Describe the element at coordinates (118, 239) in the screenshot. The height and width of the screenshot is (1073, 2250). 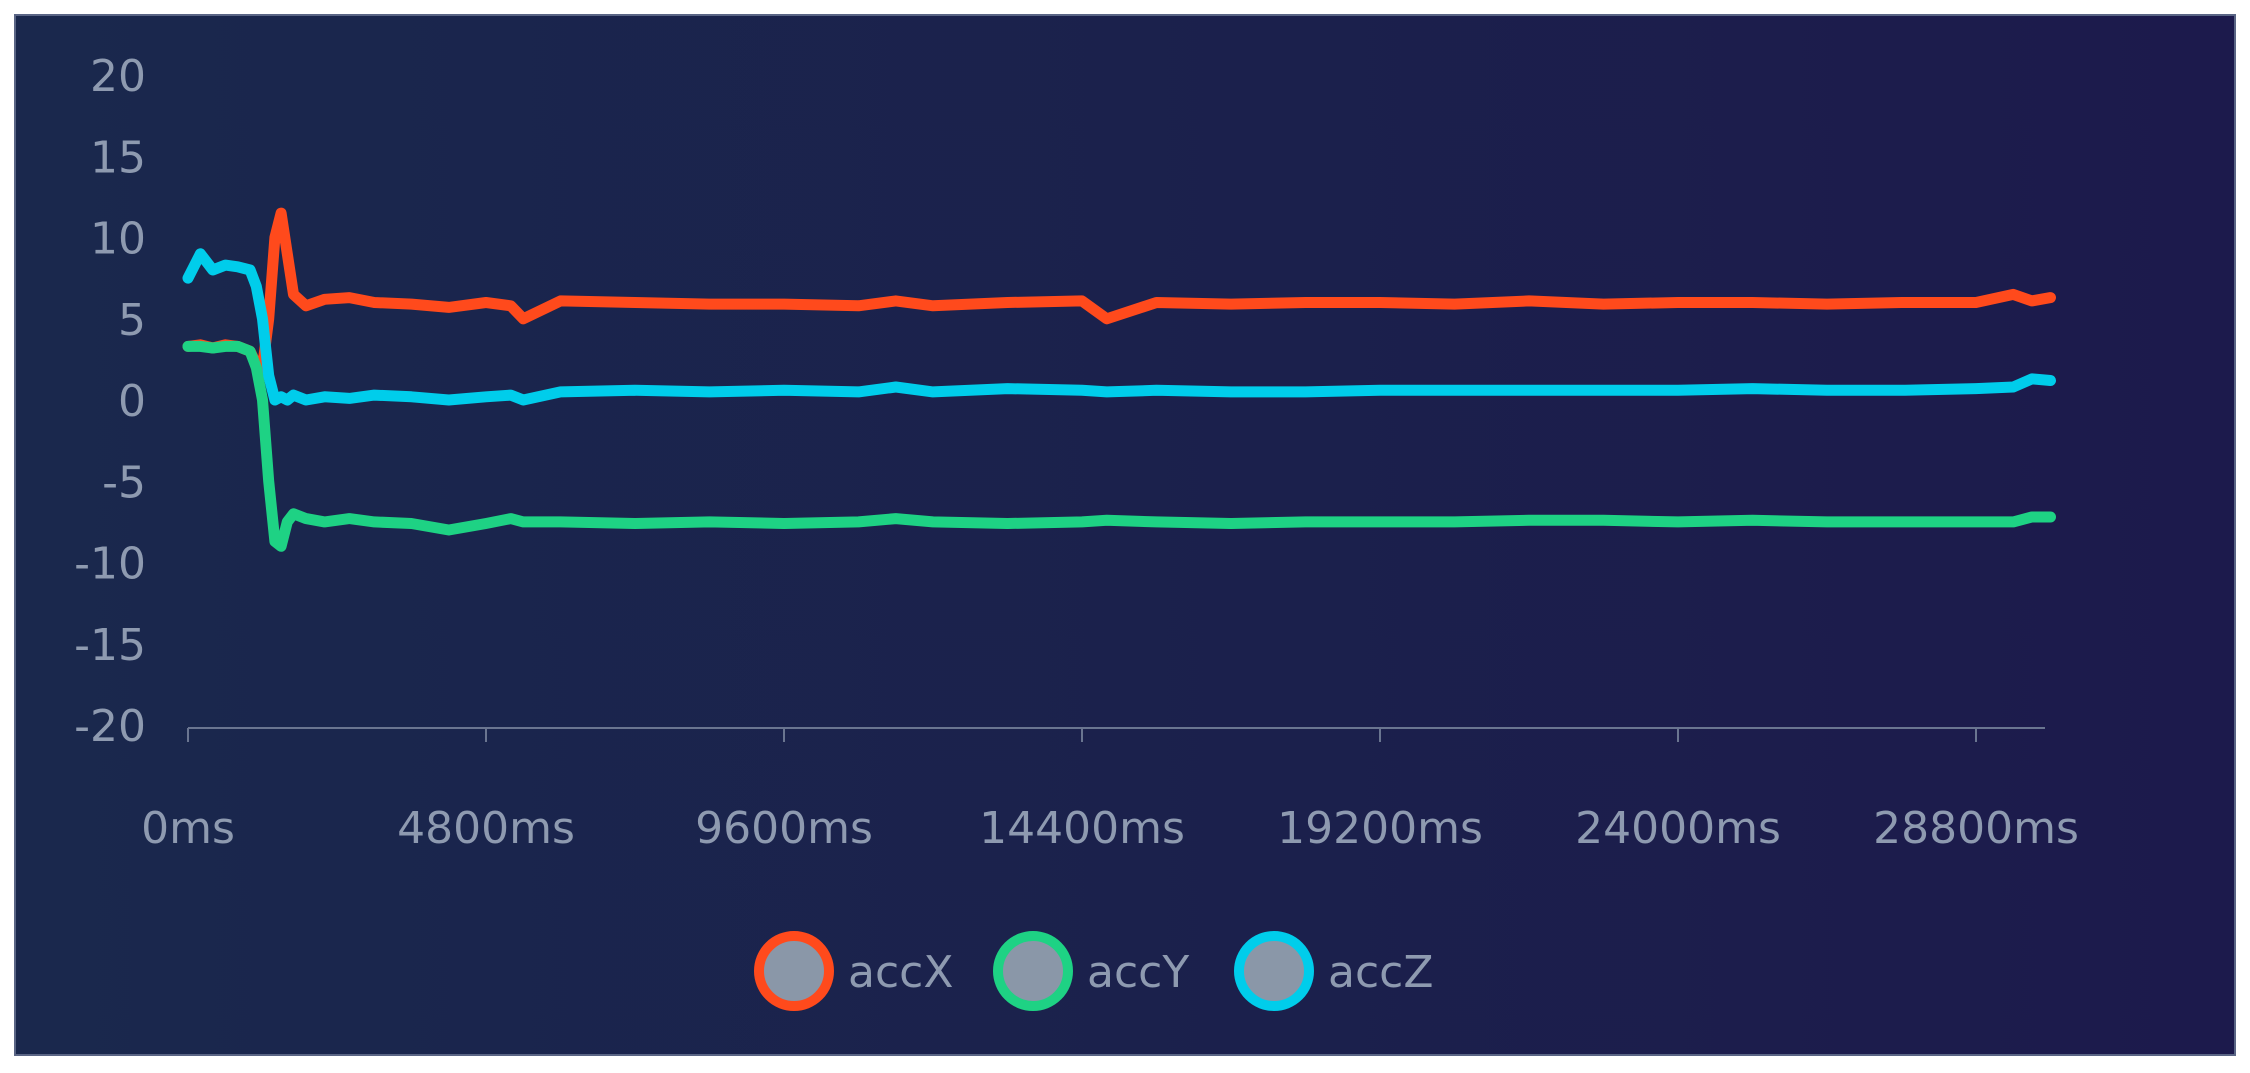
I see `y-tick-label: 10` at that location.